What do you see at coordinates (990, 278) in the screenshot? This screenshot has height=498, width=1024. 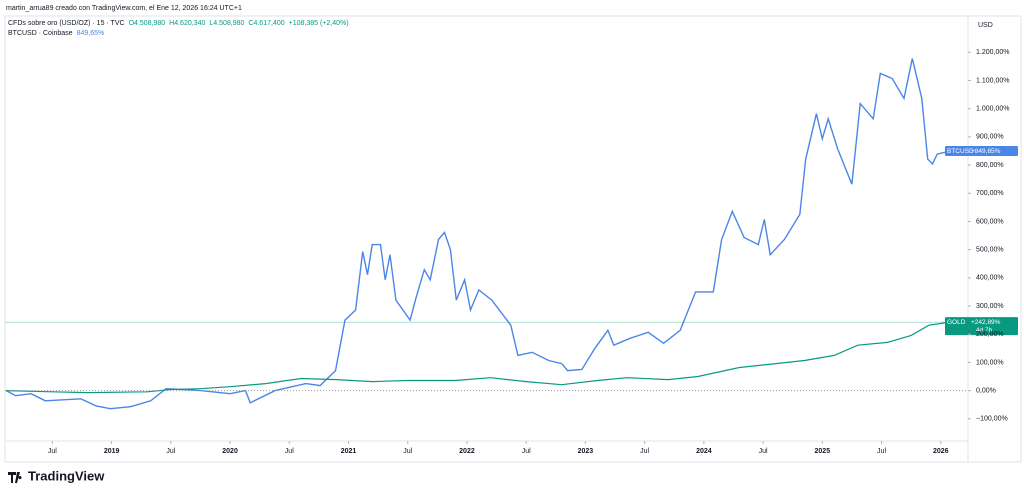 I see `y-tick-label: 400,00%` at bounding box center [990, 278].